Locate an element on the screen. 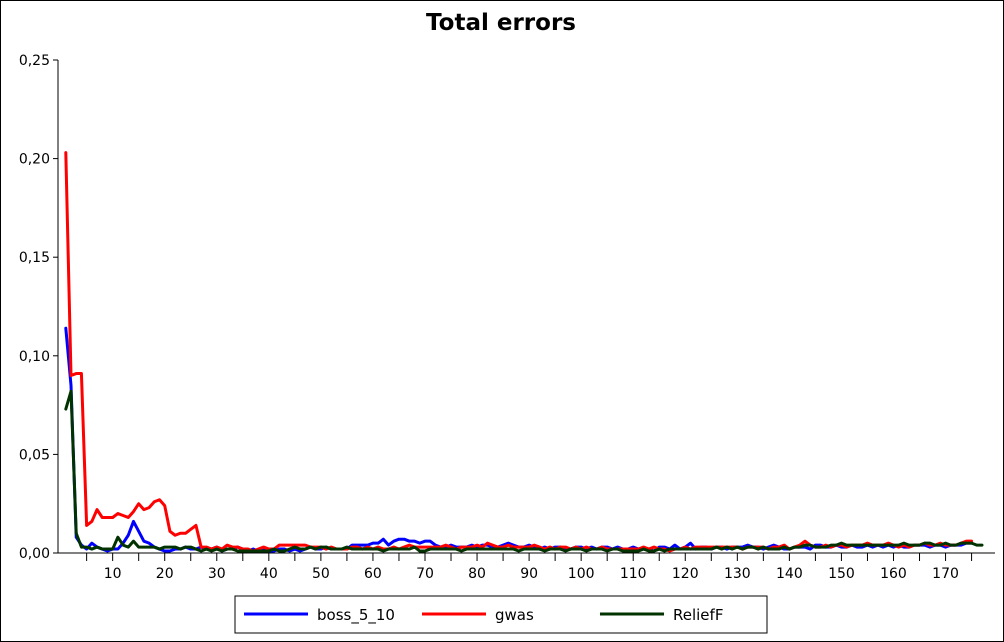 The image size is (1004, 642). y-tick-label: 0,05 is located at coordinates (34, 455).